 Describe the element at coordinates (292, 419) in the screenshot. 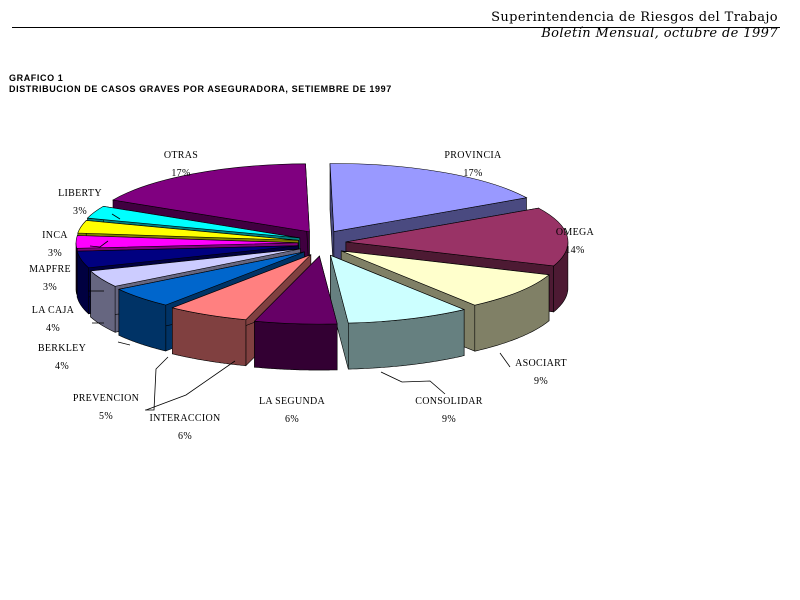

I see `slice-percent-la-segunda: 6%` at that location.